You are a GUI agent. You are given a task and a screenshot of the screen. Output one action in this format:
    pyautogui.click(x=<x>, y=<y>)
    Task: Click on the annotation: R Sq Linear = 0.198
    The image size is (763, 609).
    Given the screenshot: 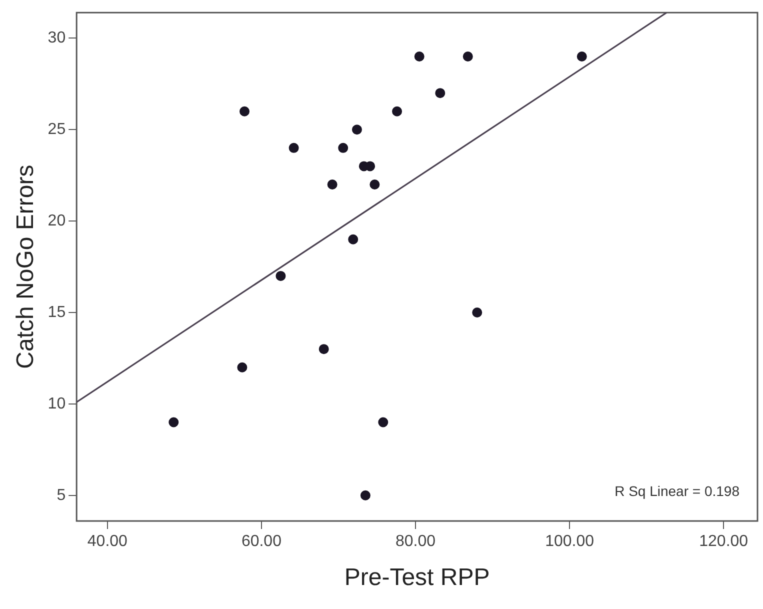 What is the action you would take?
    pyautogui.click(x=677, y=490)
    